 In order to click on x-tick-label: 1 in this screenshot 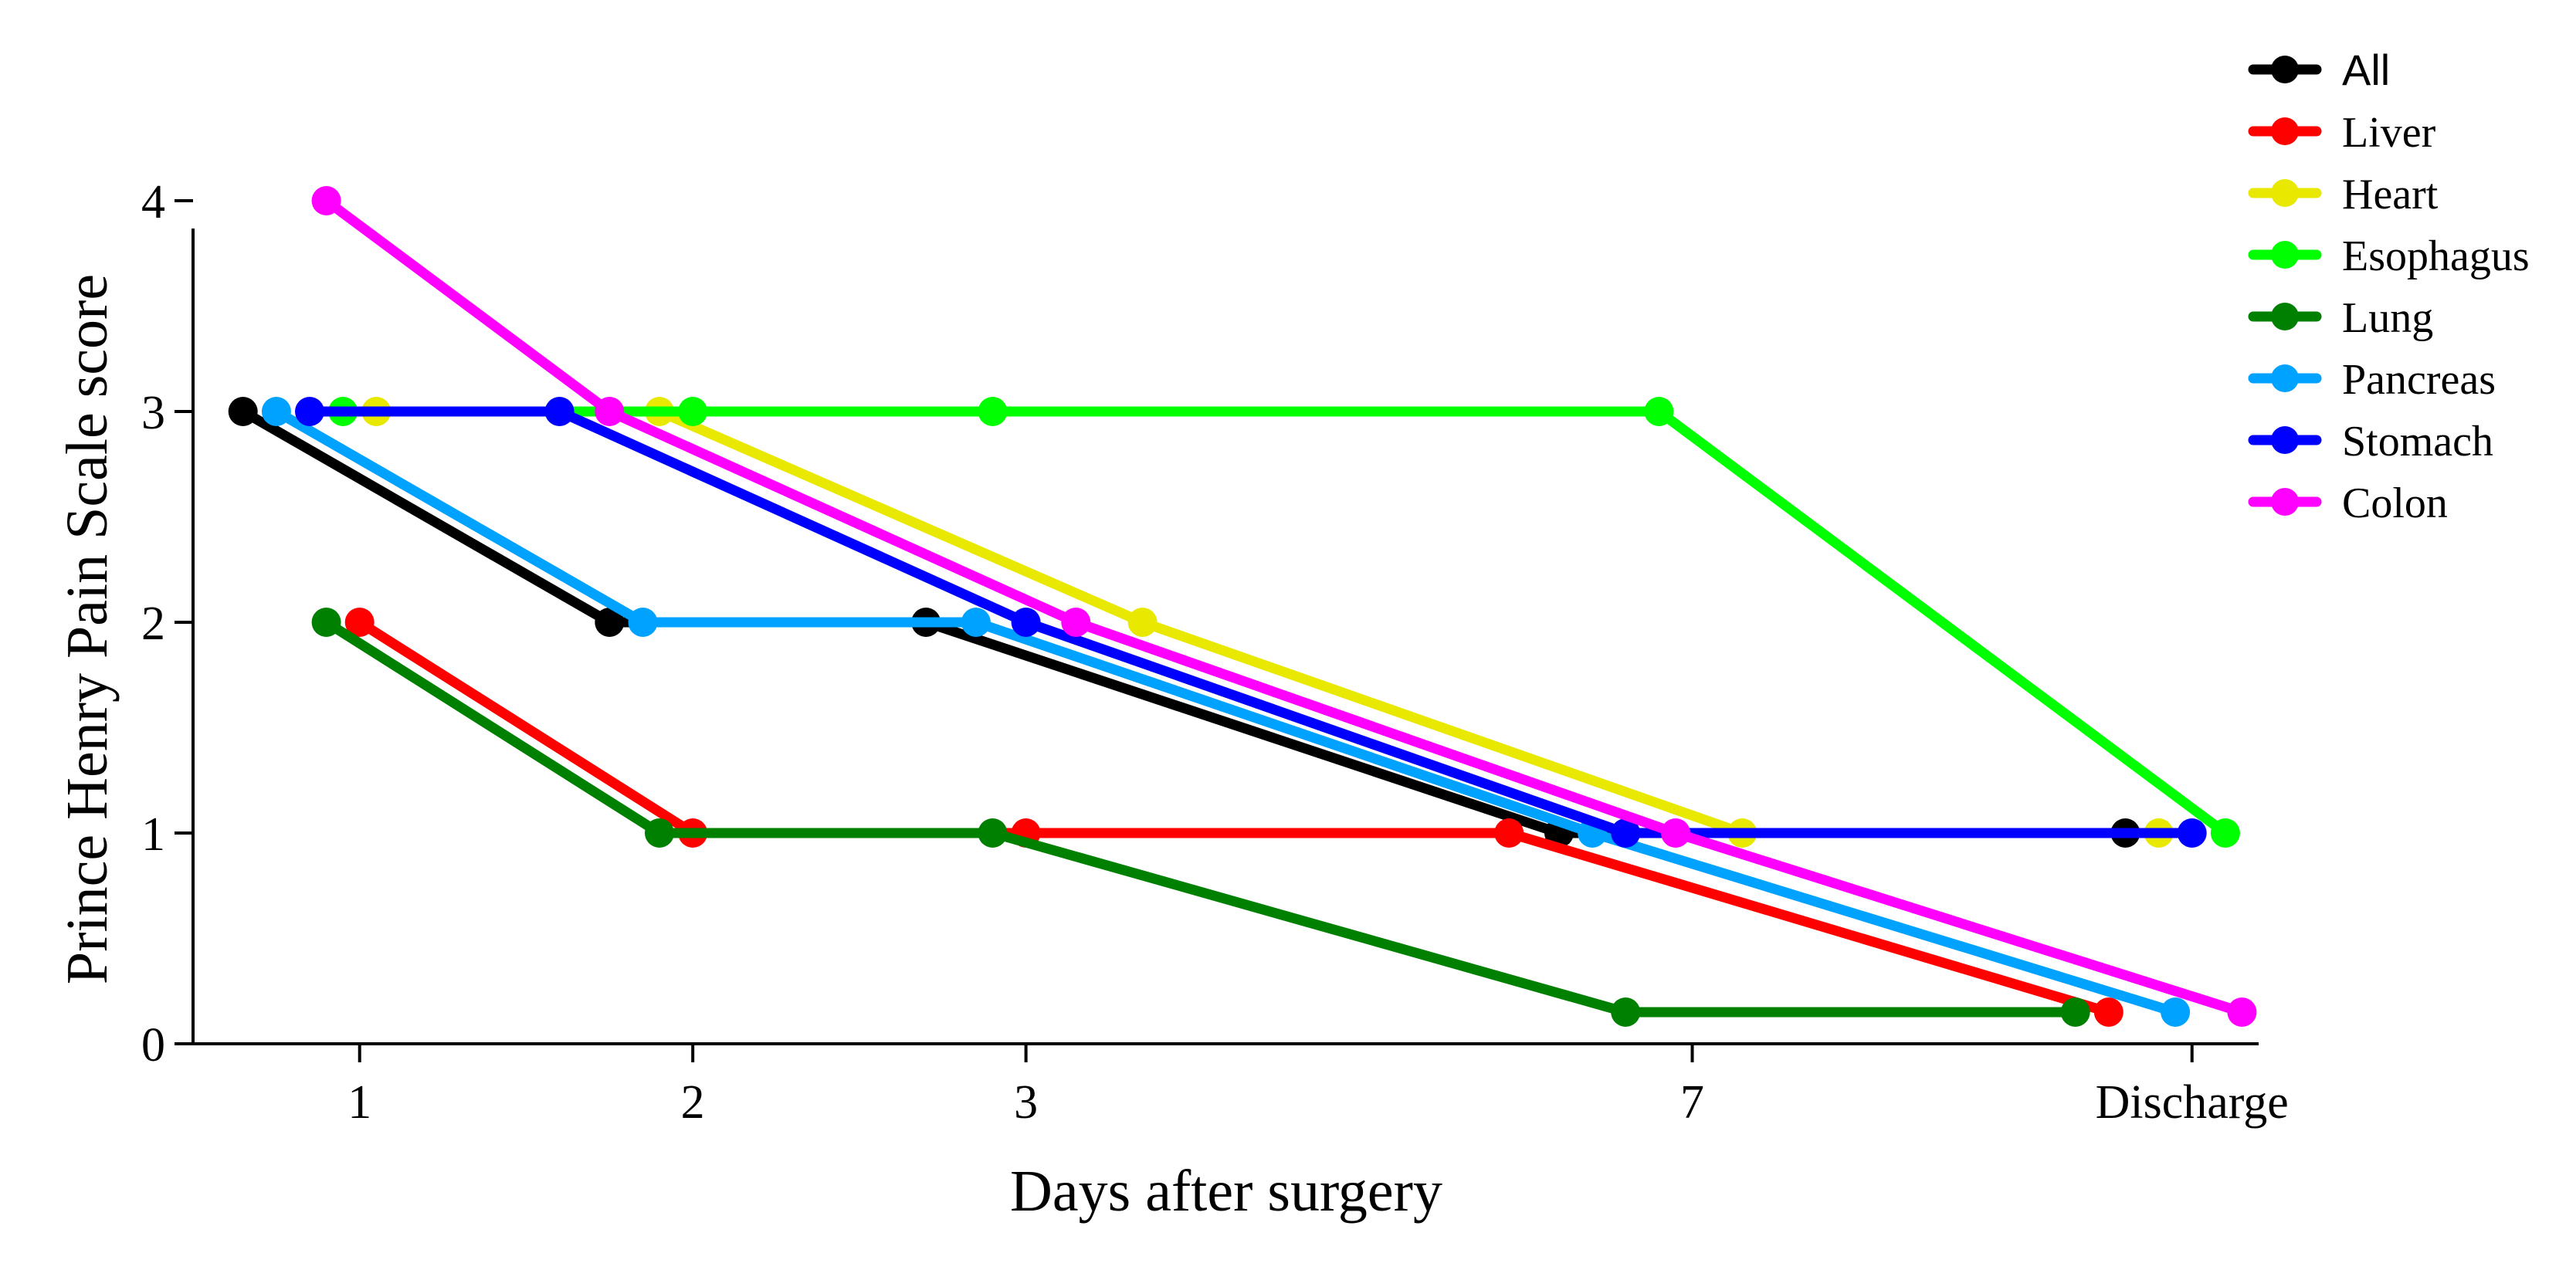, I will do `click(359, 1102)`.